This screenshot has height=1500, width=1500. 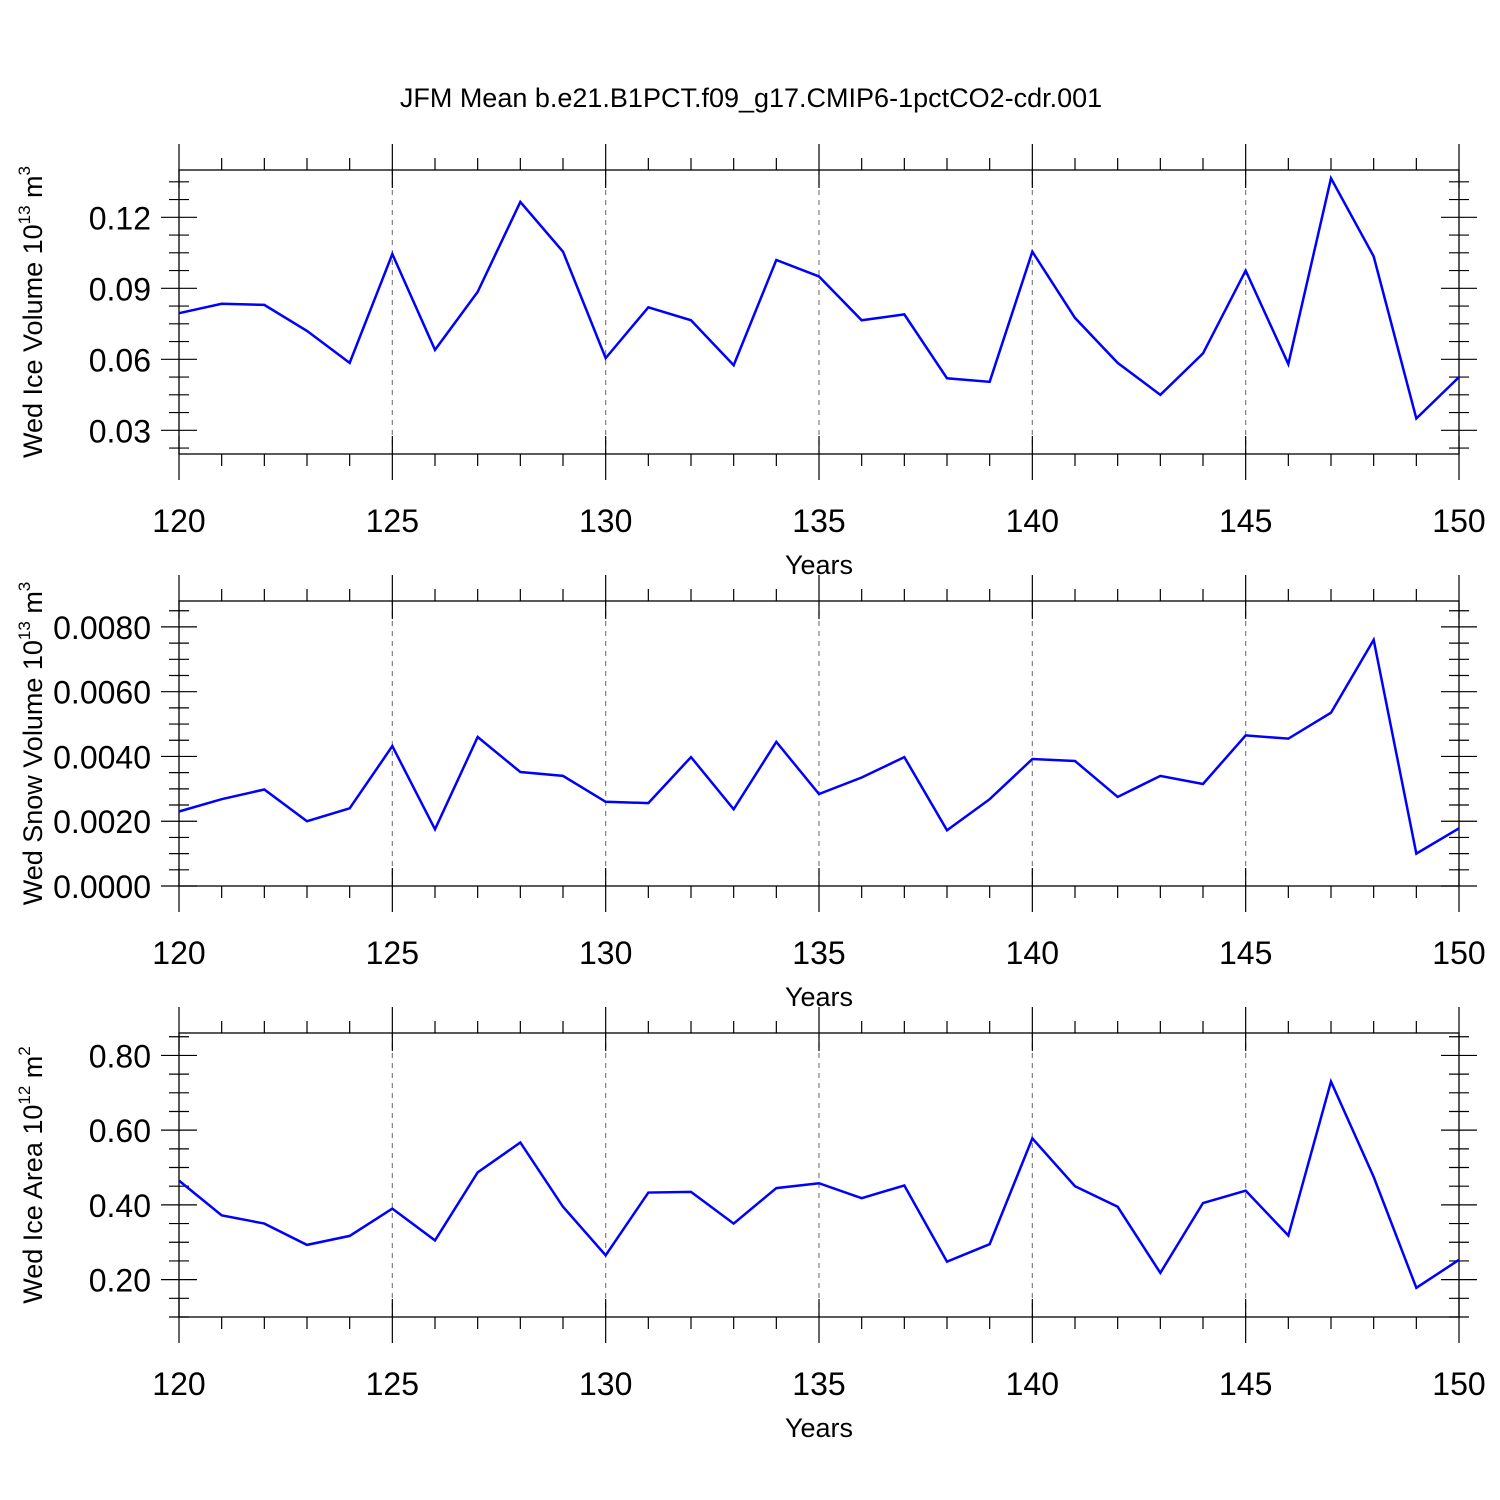 I want to click on y-tick-label: 0.0040, so click(x=102, y=757).